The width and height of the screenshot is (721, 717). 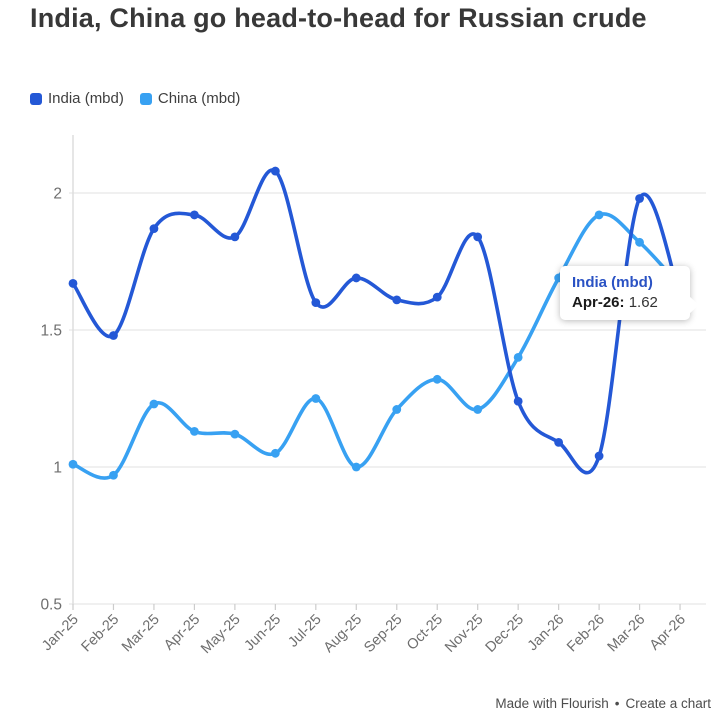 What do you see at coordinates (383, 634) in the screenshot?
I see `x-tick-label: Sep-25` at bounding box center [383, 634].